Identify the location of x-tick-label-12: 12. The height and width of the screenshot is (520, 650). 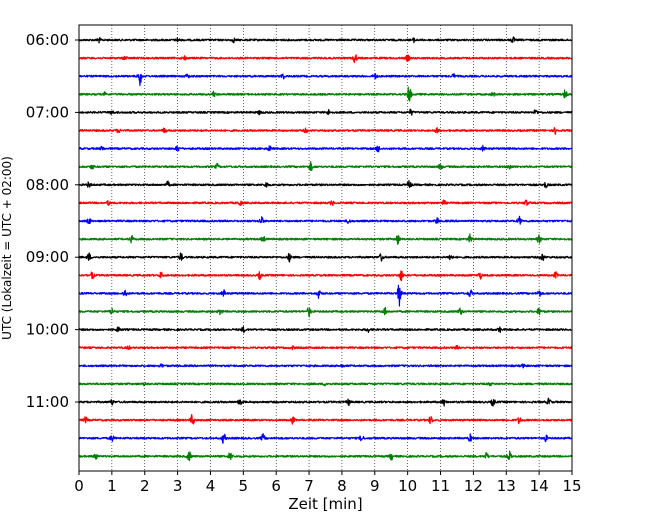
(473, 486).